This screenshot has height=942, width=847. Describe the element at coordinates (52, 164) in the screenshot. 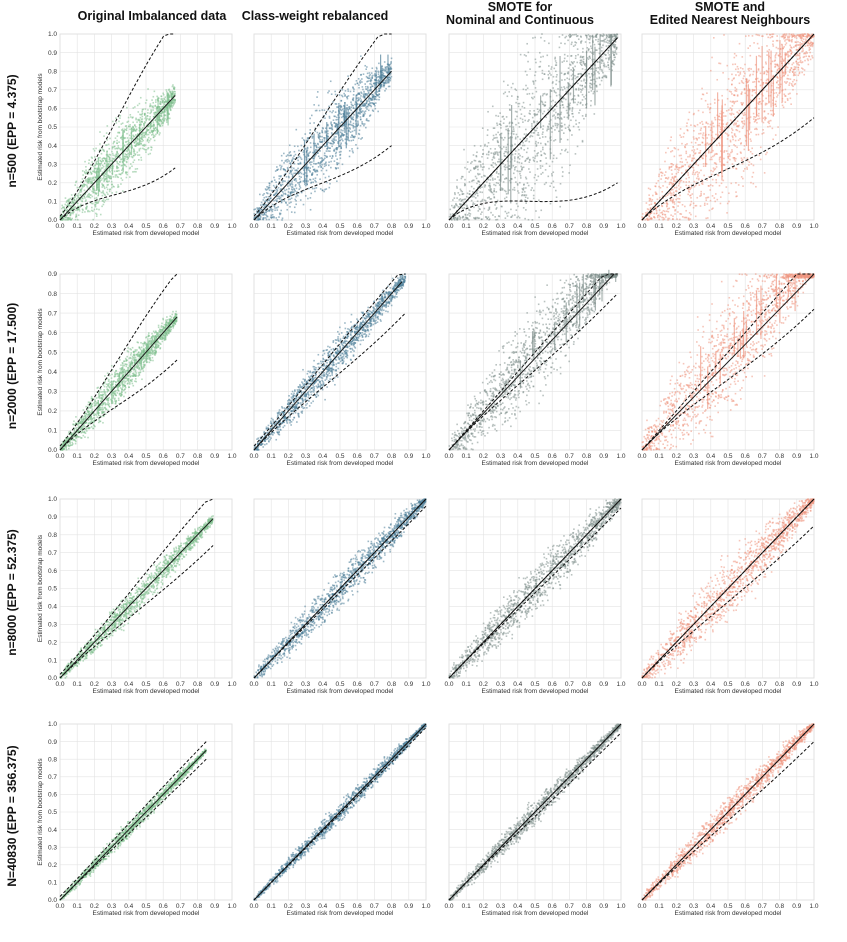

I see `y-tick-label: 0.3` at that location.